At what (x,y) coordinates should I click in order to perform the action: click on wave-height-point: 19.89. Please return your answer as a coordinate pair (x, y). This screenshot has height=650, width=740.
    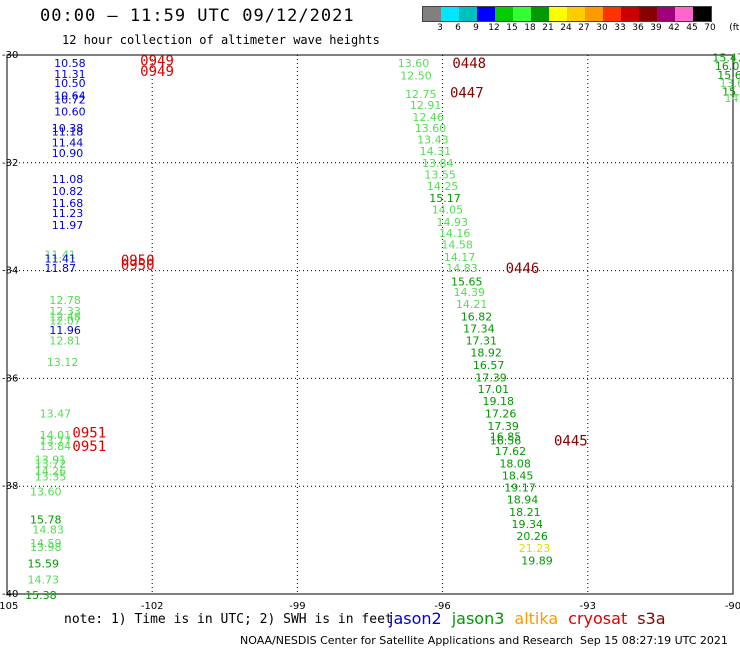
    Looking at the image, I should click on (537, 561).